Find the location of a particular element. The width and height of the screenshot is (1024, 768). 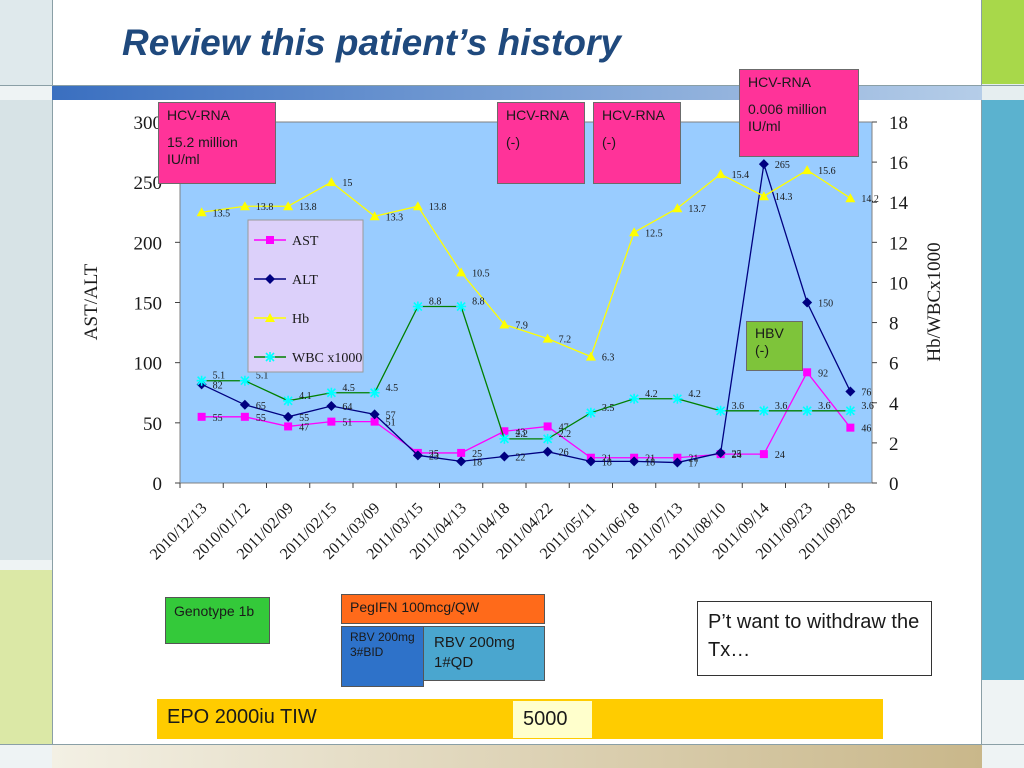

ast-data-label: 51 is located at coordinates (347, 423).